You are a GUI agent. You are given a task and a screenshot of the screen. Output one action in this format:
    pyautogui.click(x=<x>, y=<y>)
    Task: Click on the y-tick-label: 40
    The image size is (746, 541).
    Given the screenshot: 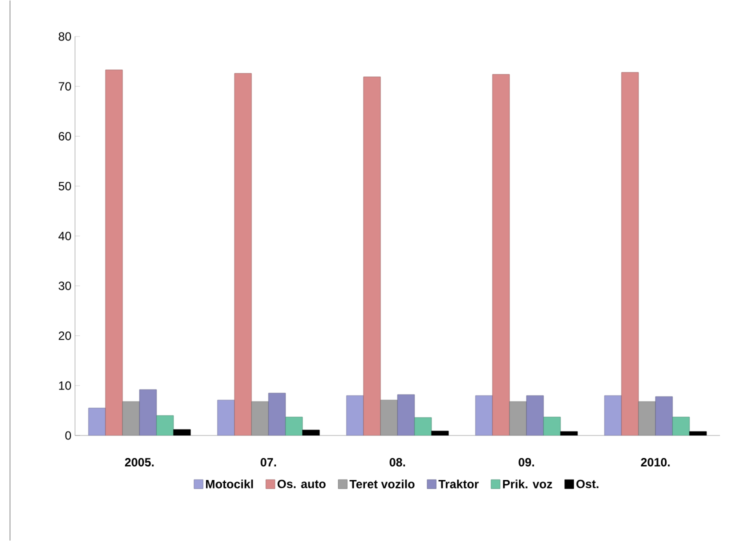 What is the action you would take?
    pyautogui.click(x=65, y=236)
    